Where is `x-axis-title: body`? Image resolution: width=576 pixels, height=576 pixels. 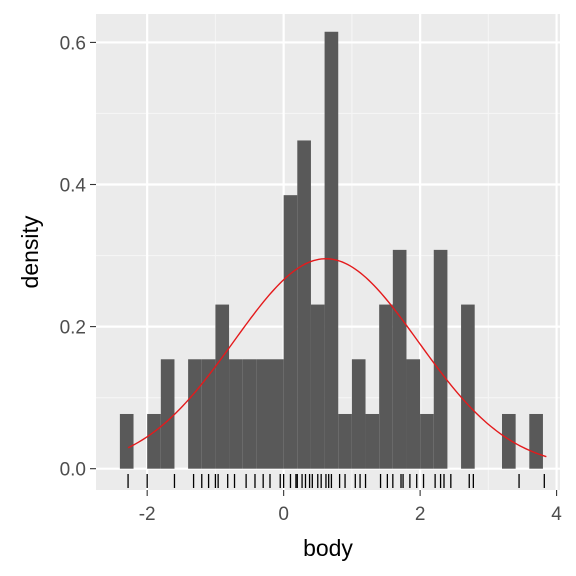 x-axis-title: body is located at coordinates (328, 548).